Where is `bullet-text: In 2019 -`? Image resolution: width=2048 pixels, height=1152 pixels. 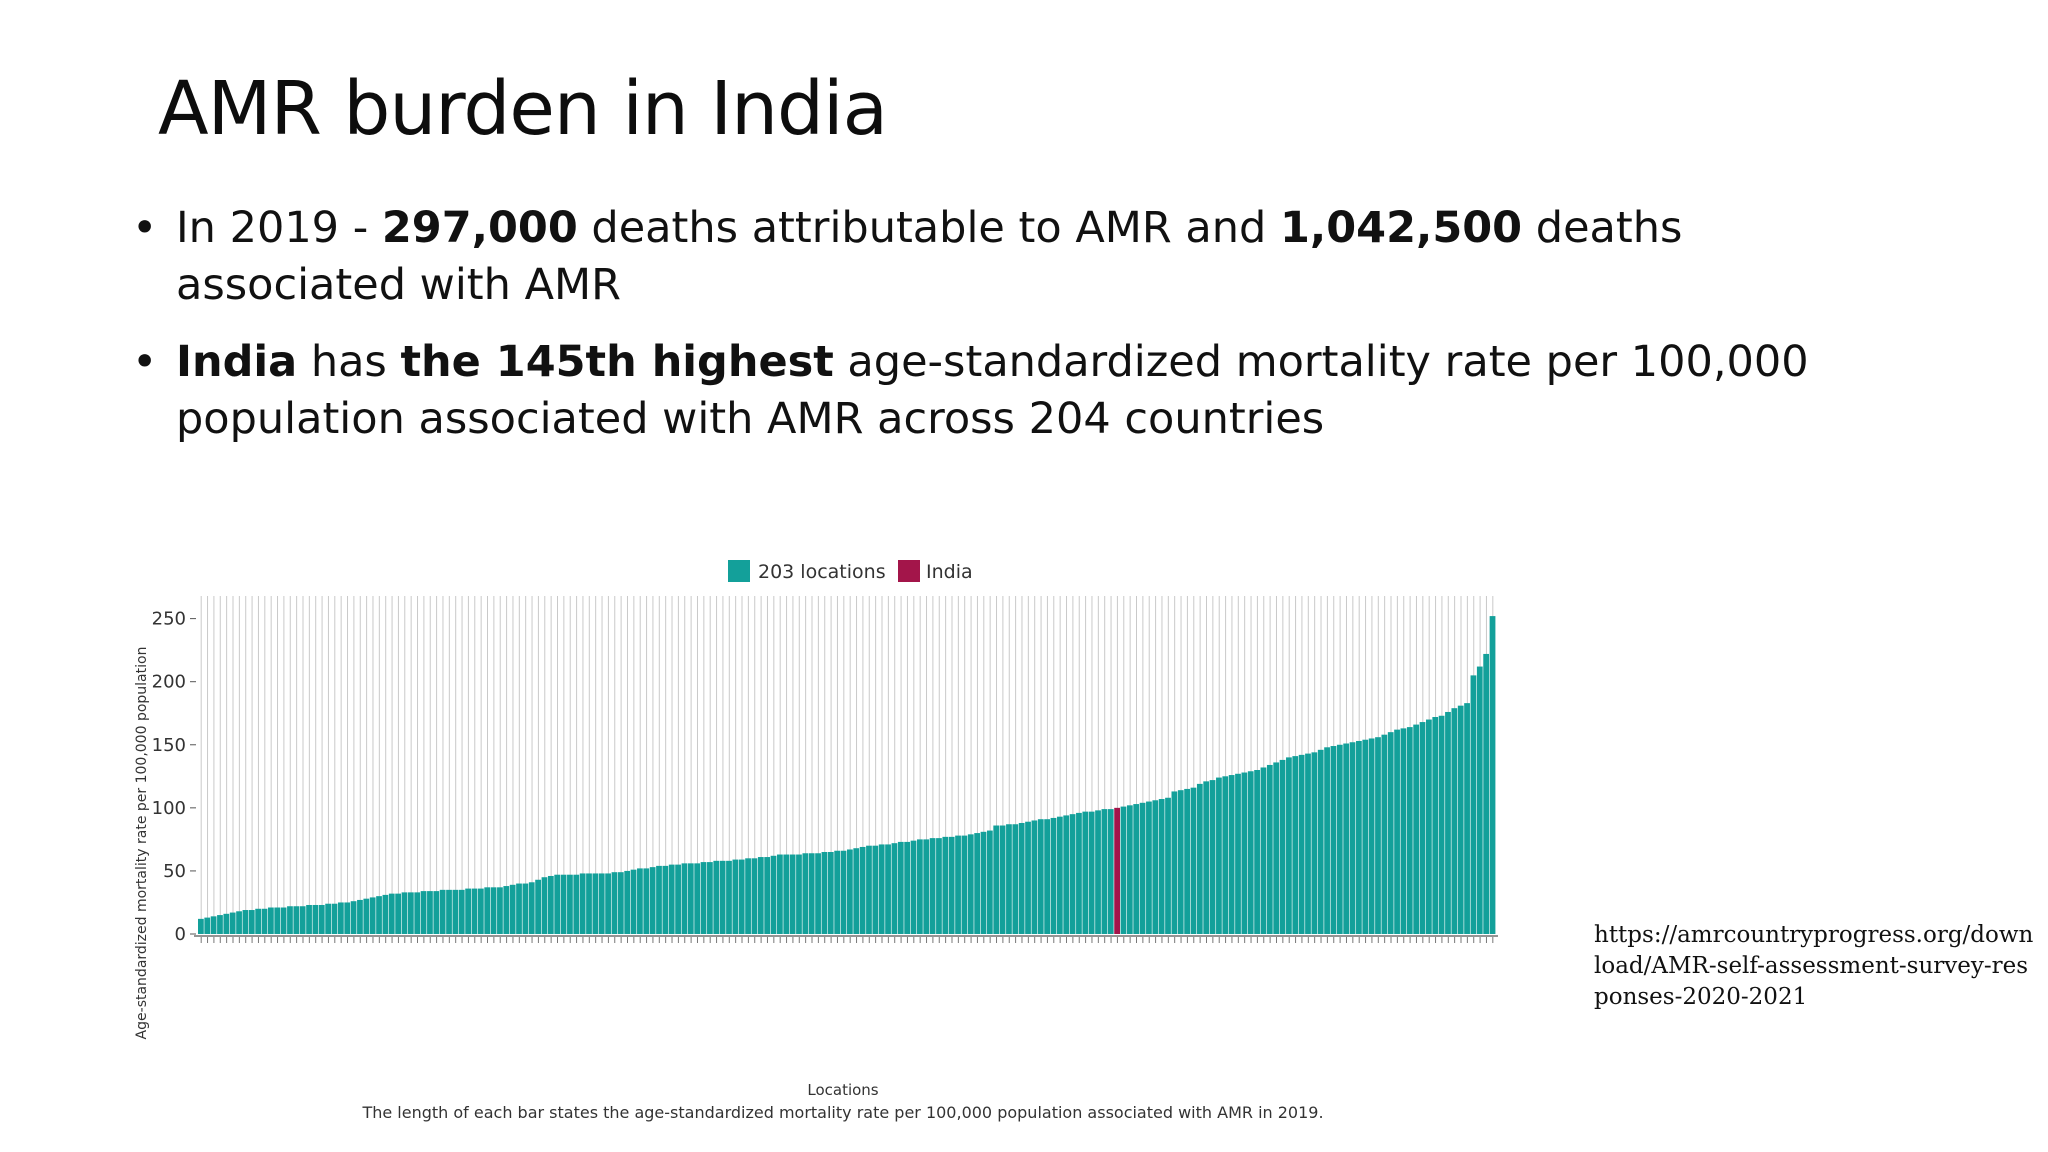
bullet-text: In 2019 - is located at coordinates (279, 228).